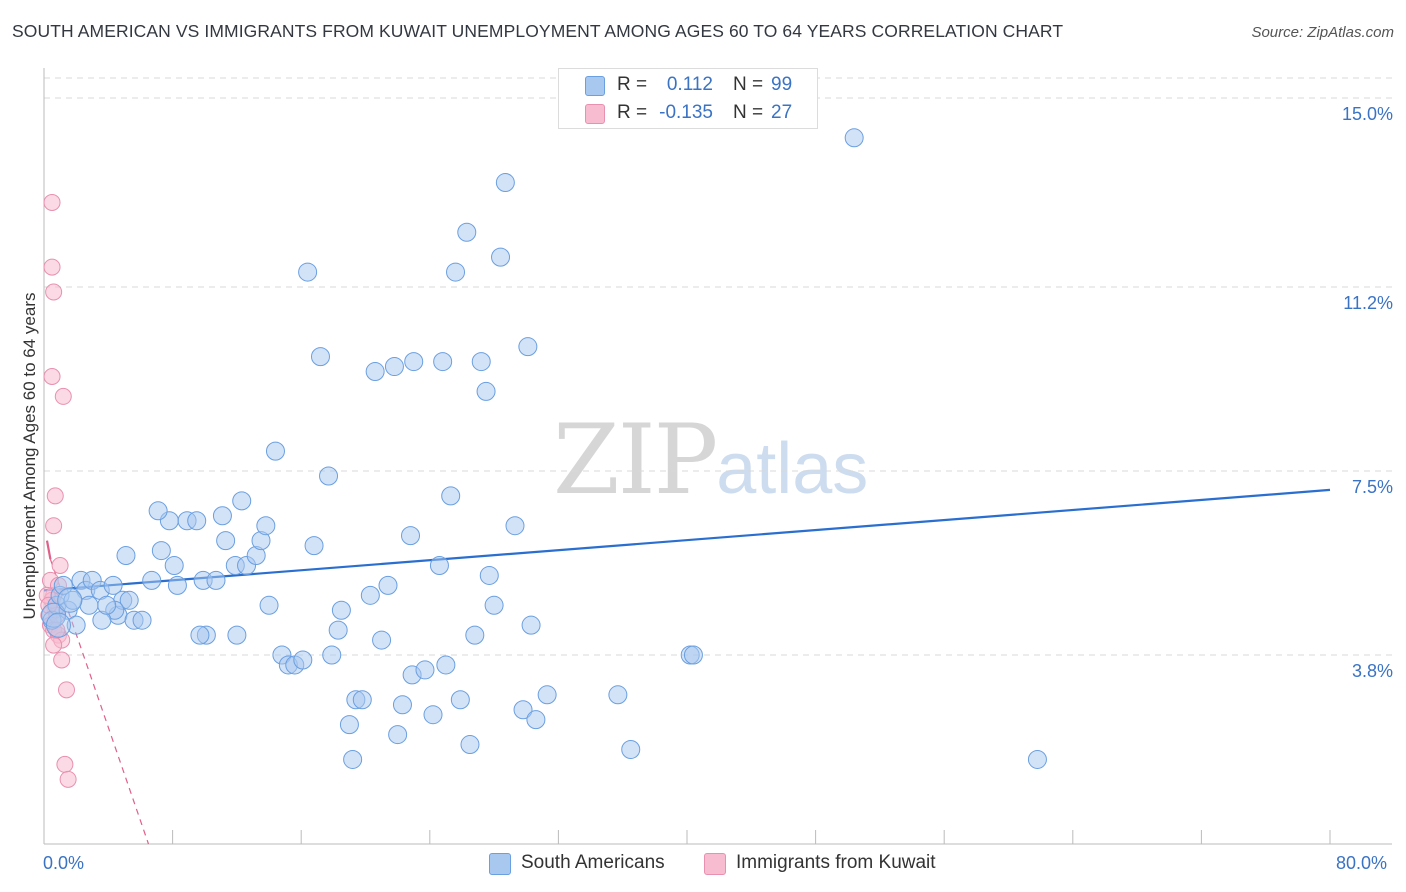 The image size is (1406, 892). I want to click on legend-row-kuwait: R = -0.135 N = 27, so click(688, 114).